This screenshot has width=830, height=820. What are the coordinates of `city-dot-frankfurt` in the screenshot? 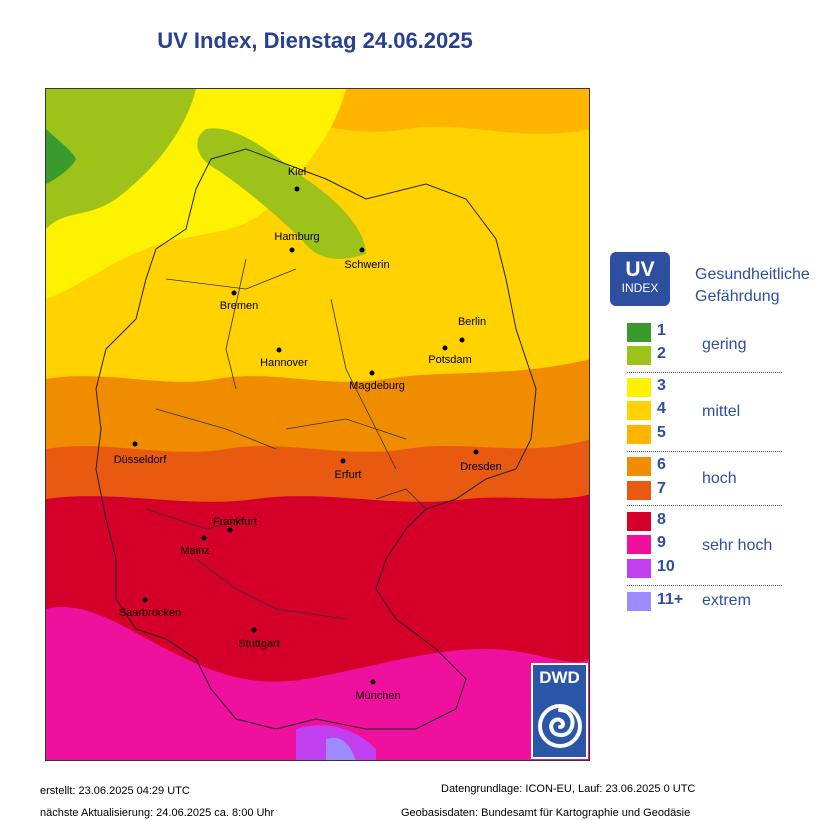 It's located at (230, 530).